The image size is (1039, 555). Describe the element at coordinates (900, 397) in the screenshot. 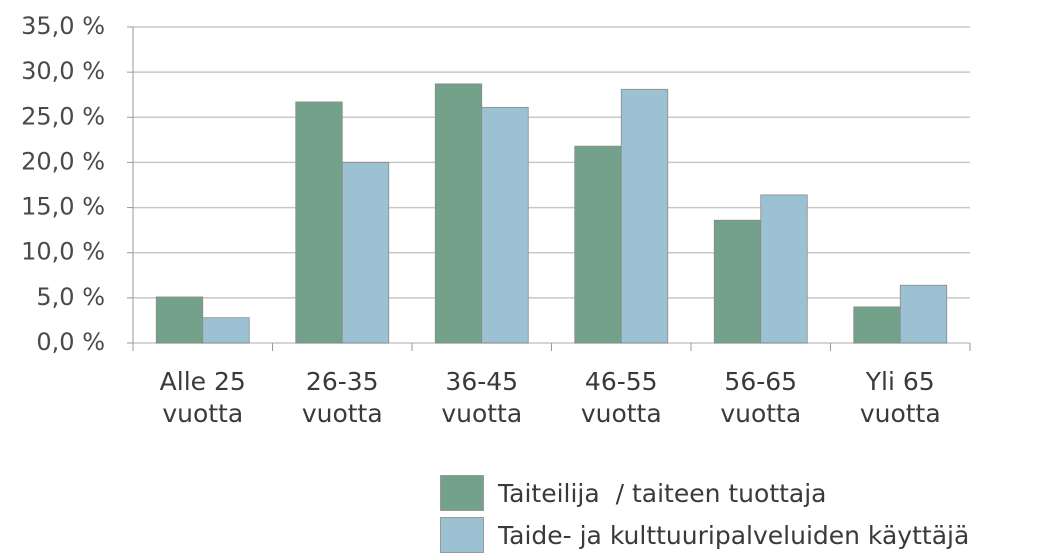

I see `x-tick-label: Yli 65 vuotta` at that location.